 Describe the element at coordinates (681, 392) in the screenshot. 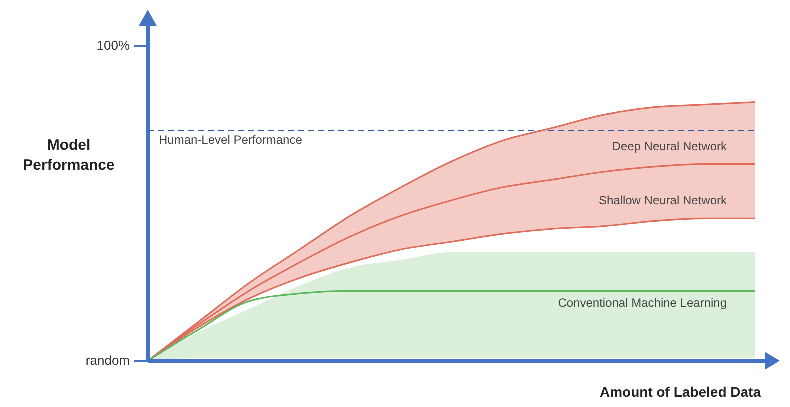

I see `x-axis-title: Amount of Labeled Data` at that location.